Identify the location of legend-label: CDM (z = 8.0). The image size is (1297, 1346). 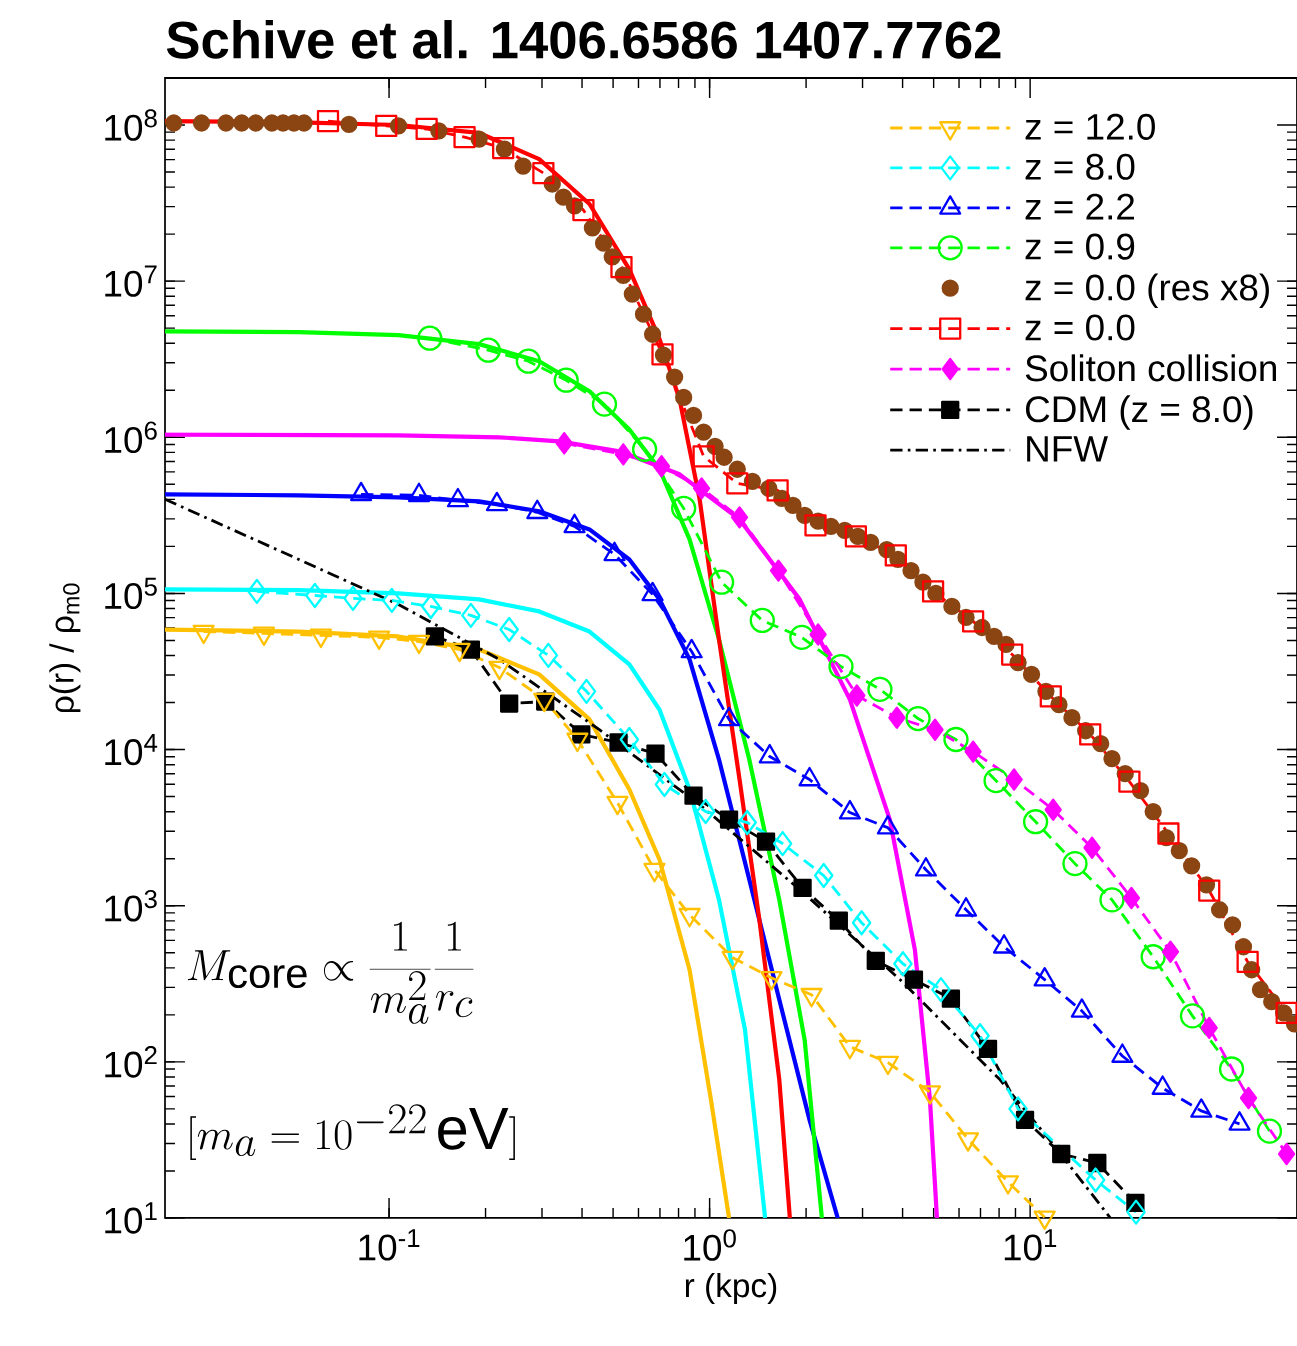
(1139, 412).